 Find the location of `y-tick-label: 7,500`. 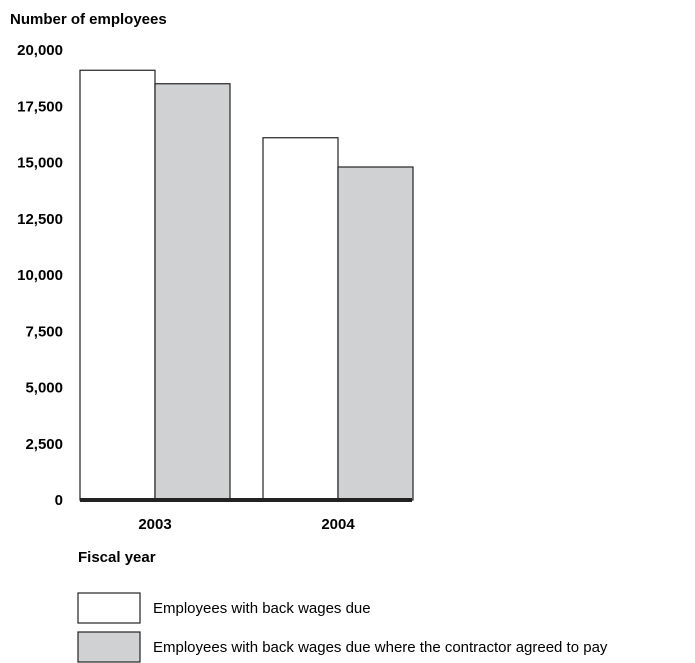

y-tick-label: 7,500 is located at coordinates (44, 331).